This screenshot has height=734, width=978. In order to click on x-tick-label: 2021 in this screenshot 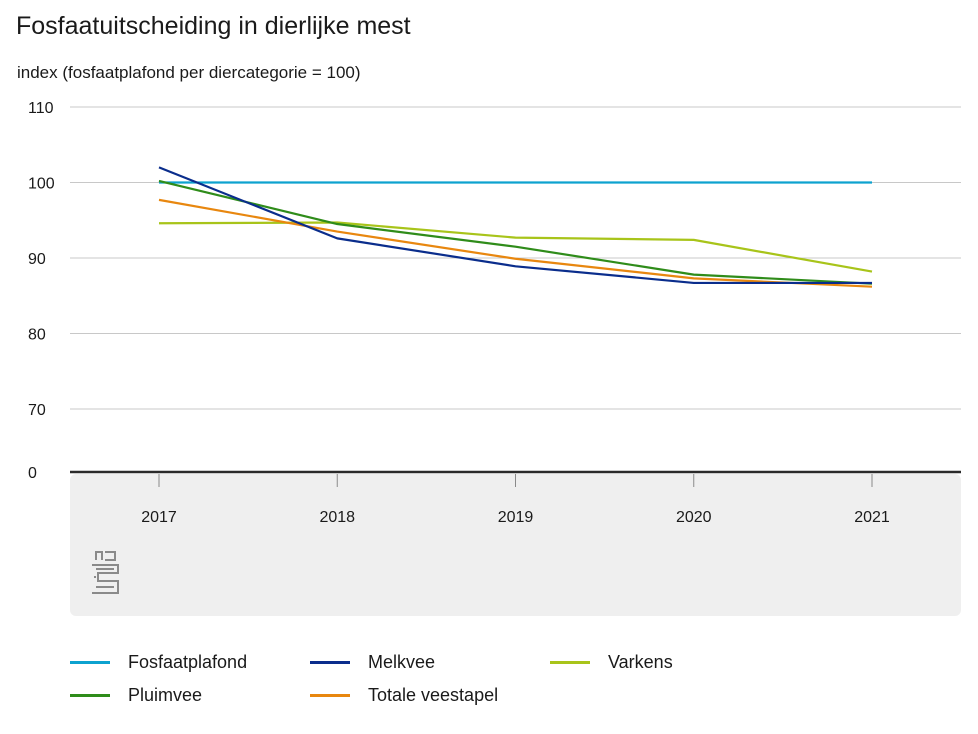, I will do `click(872, 517)`.